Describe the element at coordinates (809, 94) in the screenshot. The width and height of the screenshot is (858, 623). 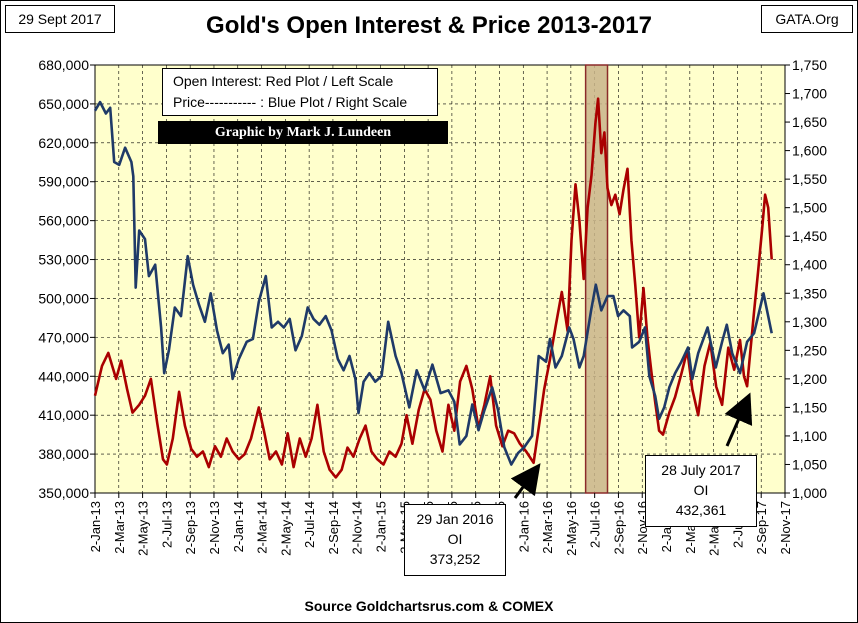
I see `y-right-tick-label: 1,700` at that location.